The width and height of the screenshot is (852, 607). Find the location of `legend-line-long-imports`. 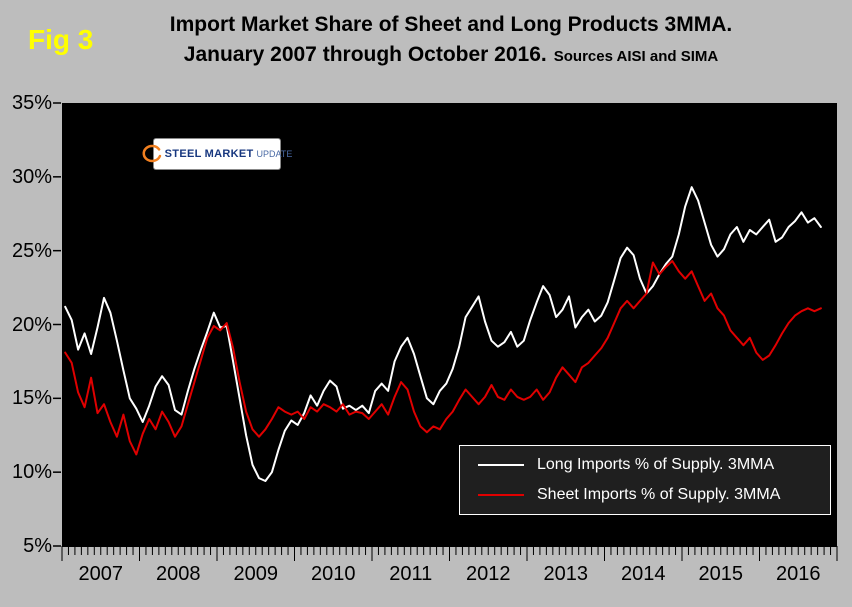

legend-line-long-imports is located at coordinates (501, 465).